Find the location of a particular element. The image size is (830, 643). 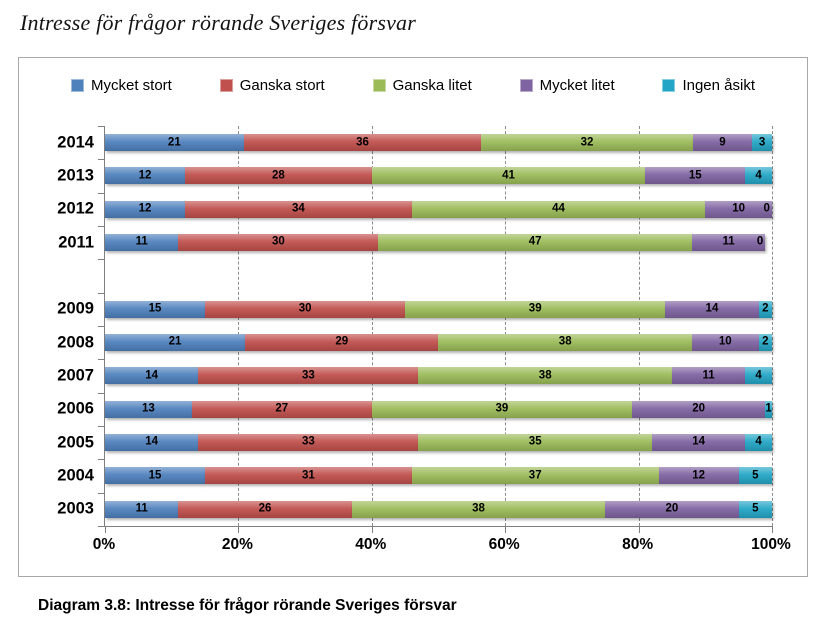

bar-value-label: 0 is located at coordinates (766, 208).